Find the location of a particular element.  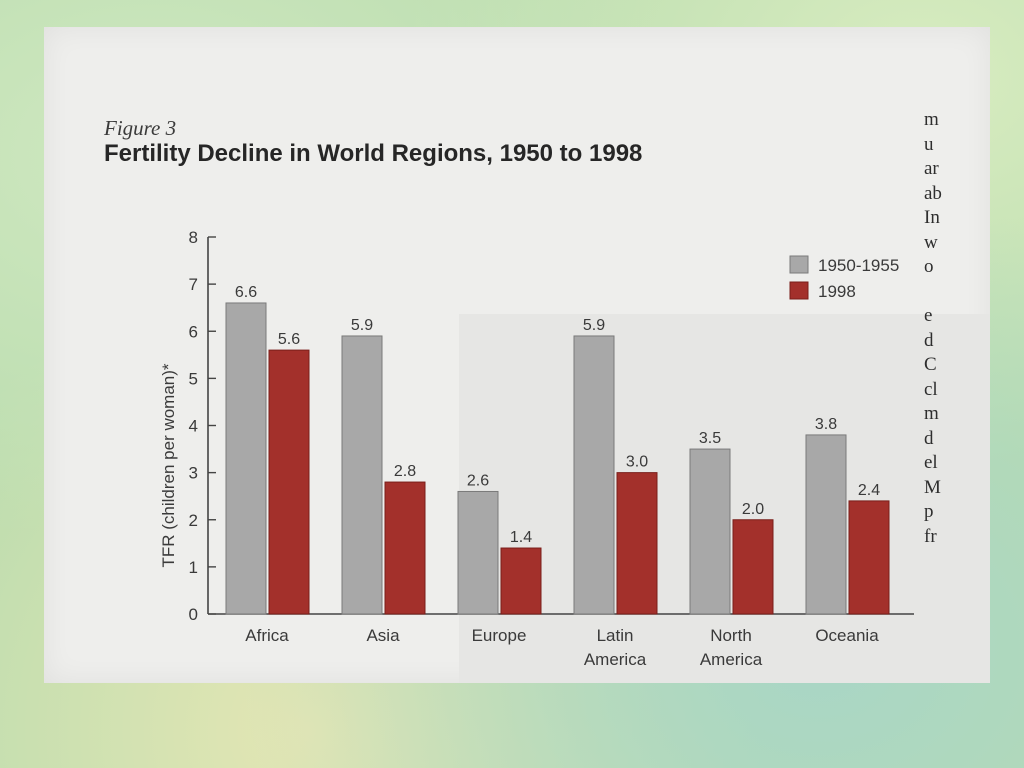

y-tick-label: 3 is located at coordinates (193, 473).